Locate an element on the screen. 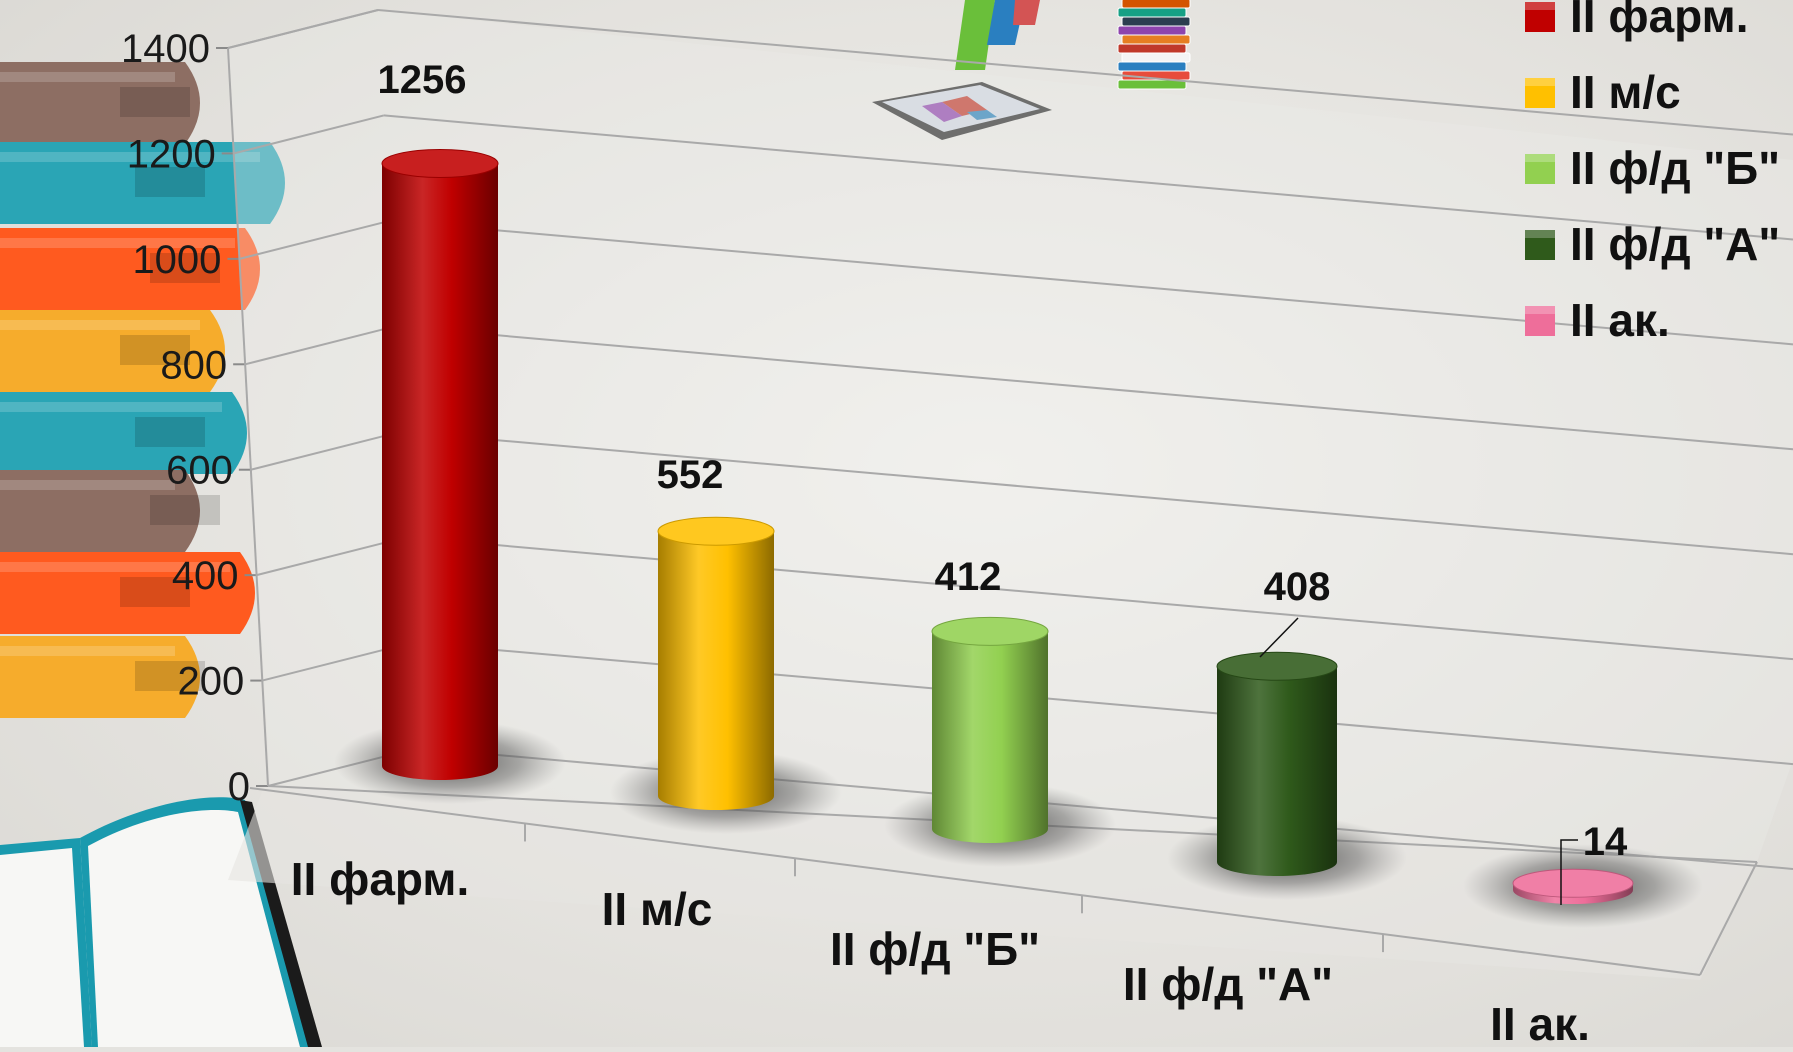 The height and width of the screenshot is (1052, 1793). category-label: II фарм. is located at coordinates (380, 879).